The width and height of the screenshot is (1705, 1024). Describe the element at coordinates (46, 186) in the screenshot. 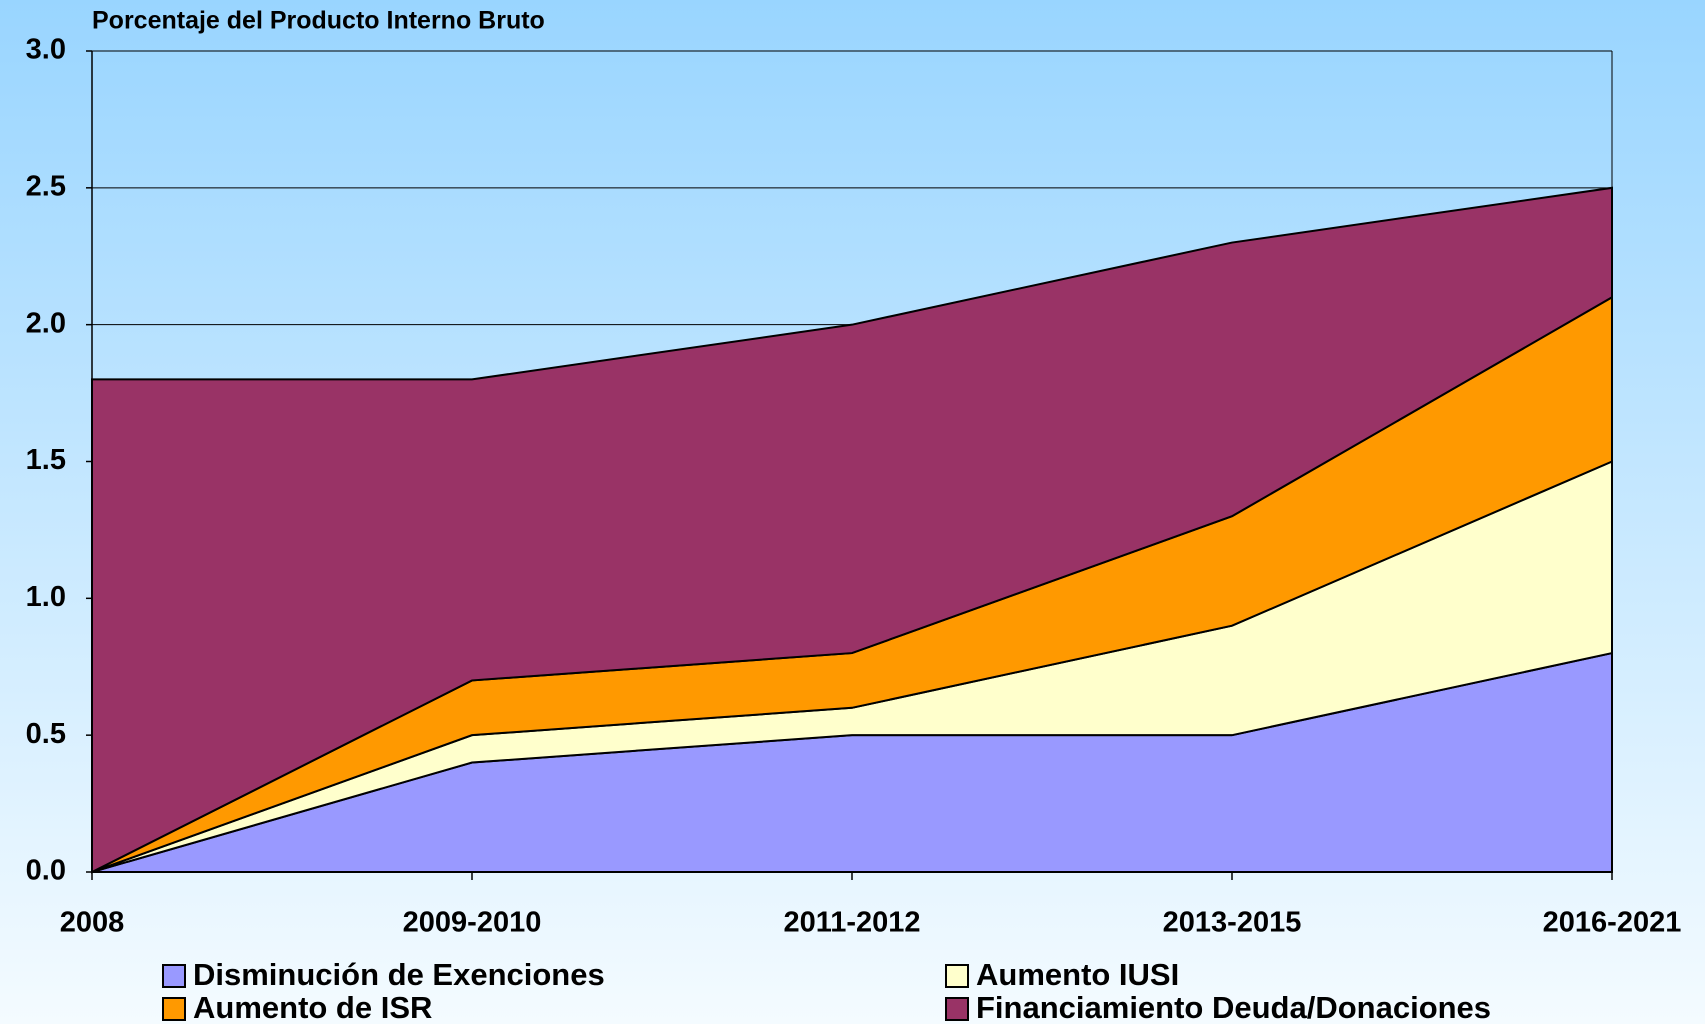

I see `y-tick-label: 2.5` at that location.